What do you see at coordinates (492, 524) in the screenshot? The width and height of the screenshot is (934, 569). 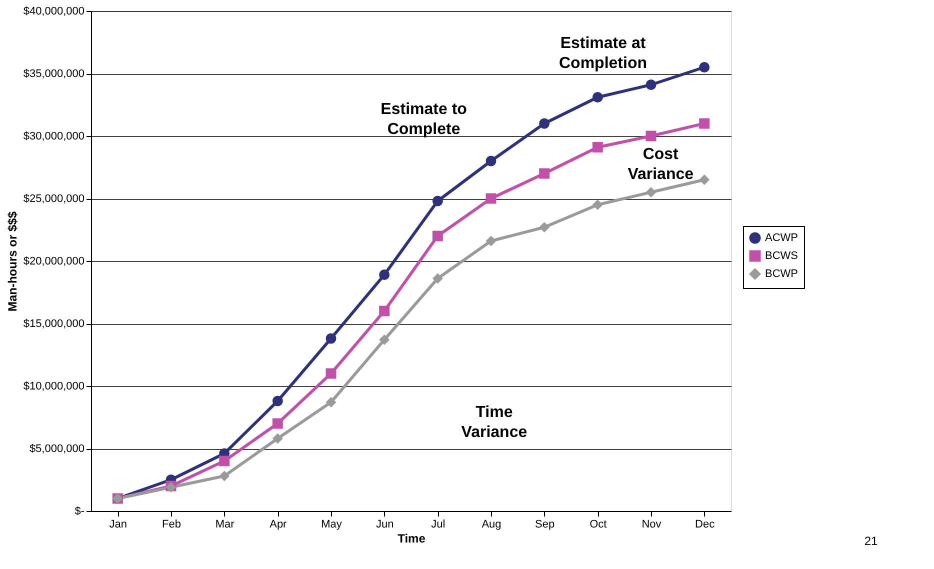 I see `x-tick-label: Aug` at bounding box center [492, 524].